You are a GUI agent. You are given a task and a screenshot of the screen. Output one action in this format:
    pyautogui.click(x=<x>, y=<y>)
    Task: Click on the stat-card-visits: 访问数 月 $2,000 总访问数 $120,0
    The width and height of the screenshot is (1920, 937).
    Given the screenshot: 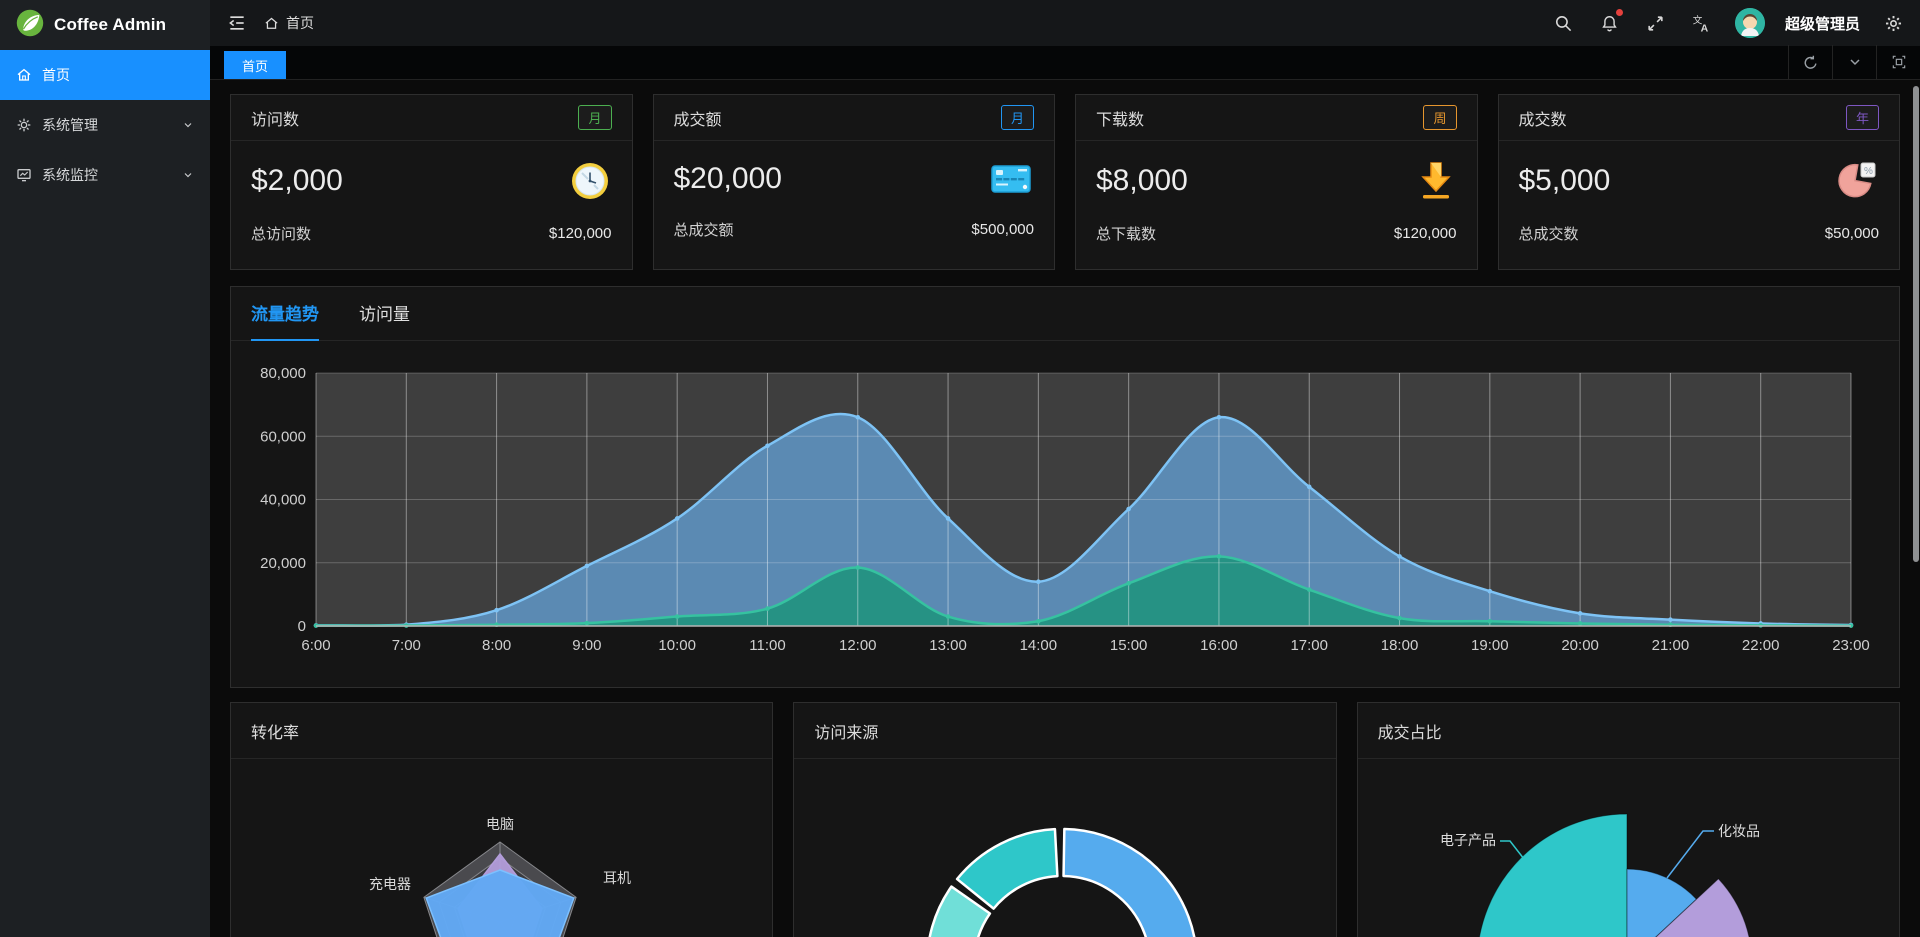 What is the action you would take?
    pyautogui.click(x=431, y=182)
    